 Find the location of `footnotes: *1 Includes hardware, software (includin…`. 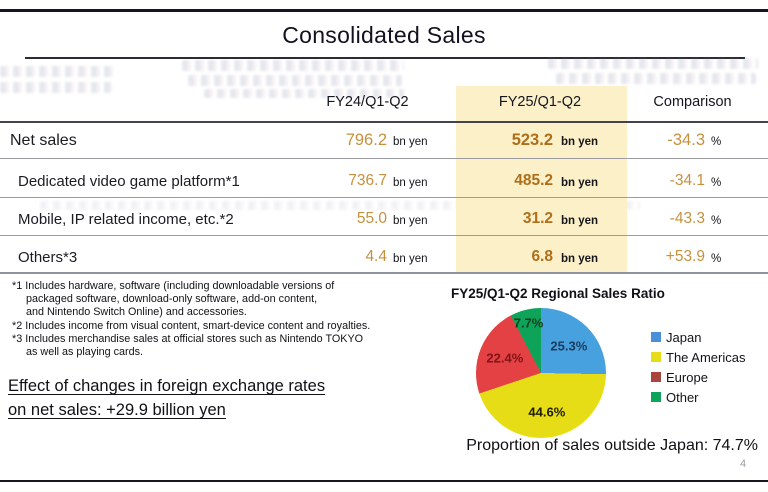

footnotes: *1 Includes hardware, software (includin… is located at coordinates (230, 319).